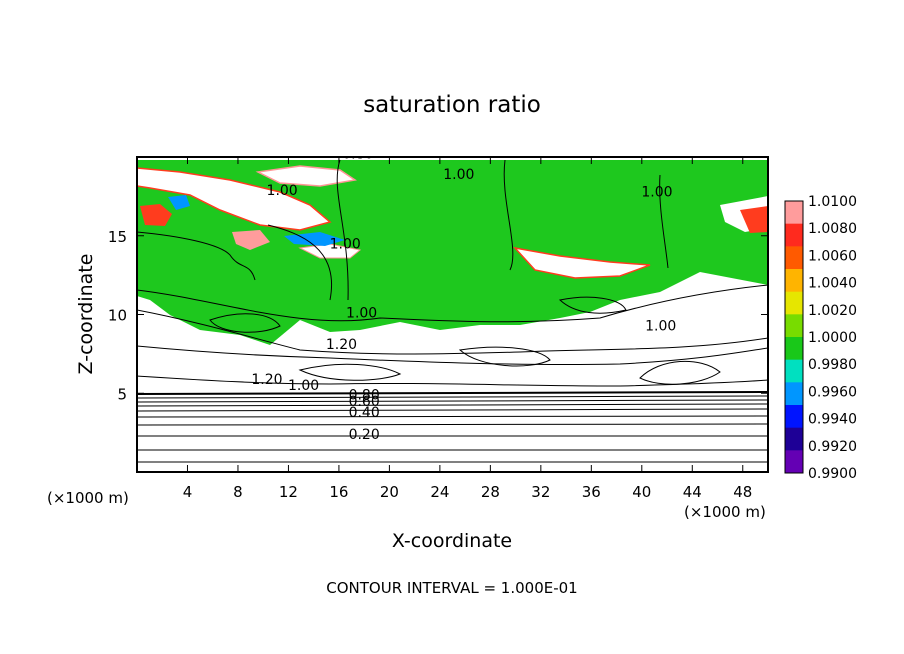 This screenshot has height=654, width=904. What do you see at coordinates (452, 105) in the screenshot?
I see `chart-title: saturation ratio` at bounding box center [452, 105].